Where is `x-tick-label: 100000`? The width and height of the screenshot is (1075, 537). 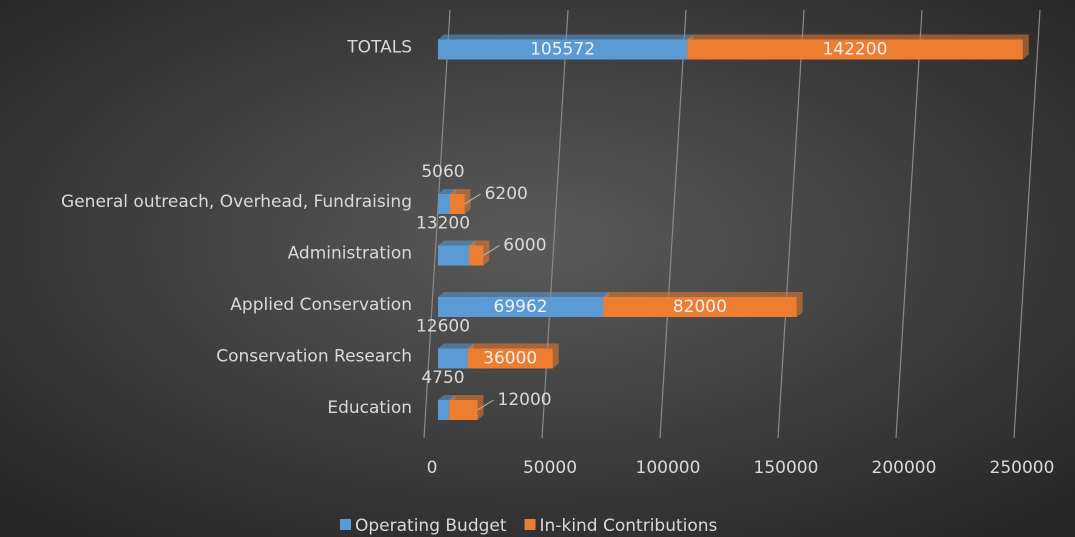
x-tick-label: 100000 is located at coordinates (668, 468).